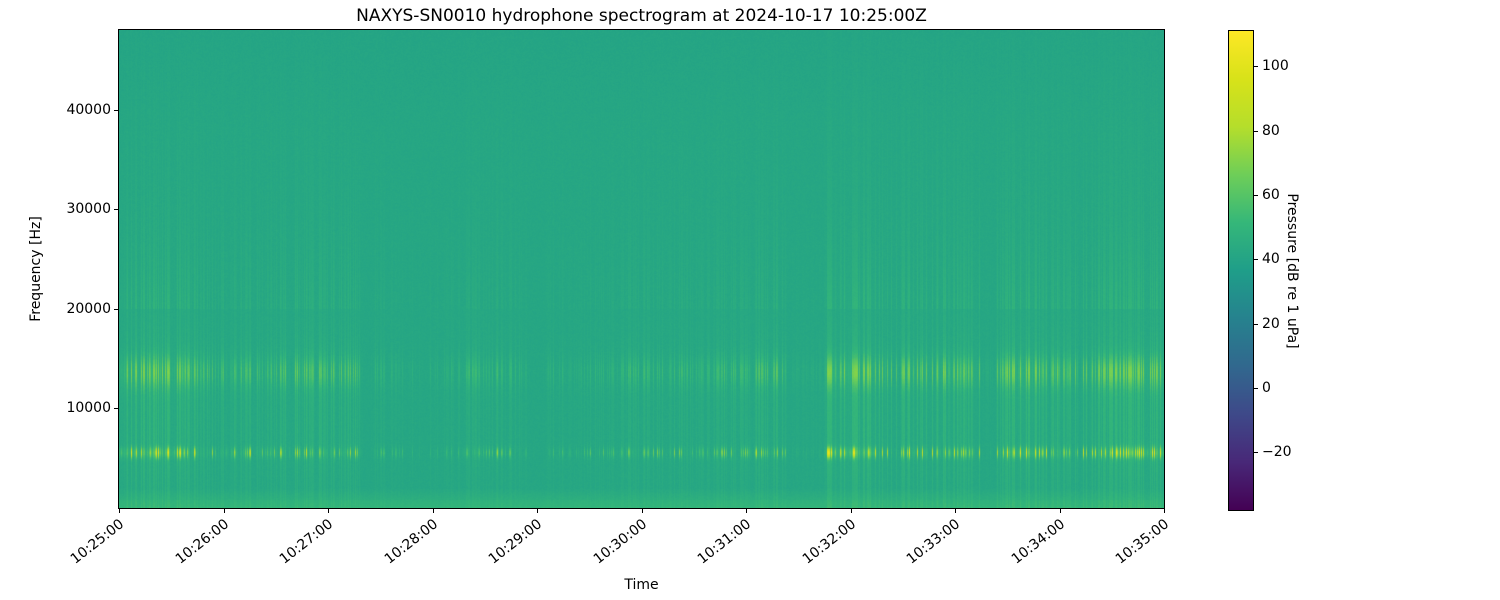 Image resolution: width=1500 pixels, height=600 pixels. What do you see at coordinates (1271, 130) in the screenshot?
I see `colorbar-tick-label: 80` at bounding box center [1271, 130].